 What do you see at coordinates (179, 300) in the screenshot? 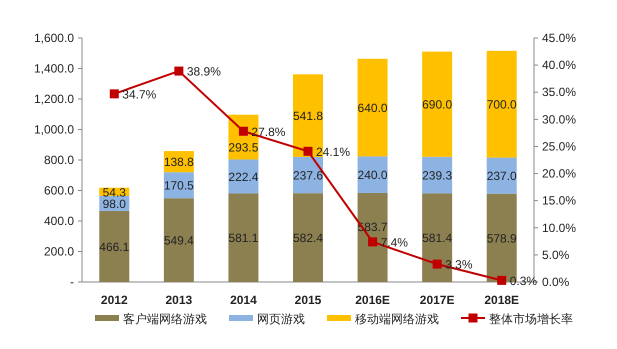
I see `x-tick-label: 2013` at bounding box center [179, 300].